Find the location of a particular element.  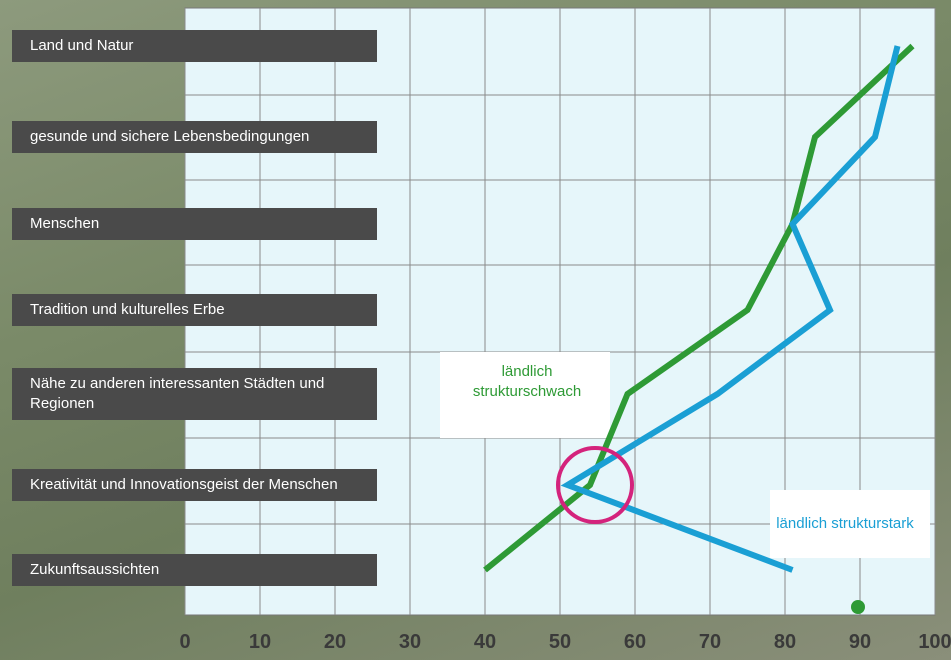

category-label: Tradition und kulturelles Erbe is located at coordinates (194, 310).